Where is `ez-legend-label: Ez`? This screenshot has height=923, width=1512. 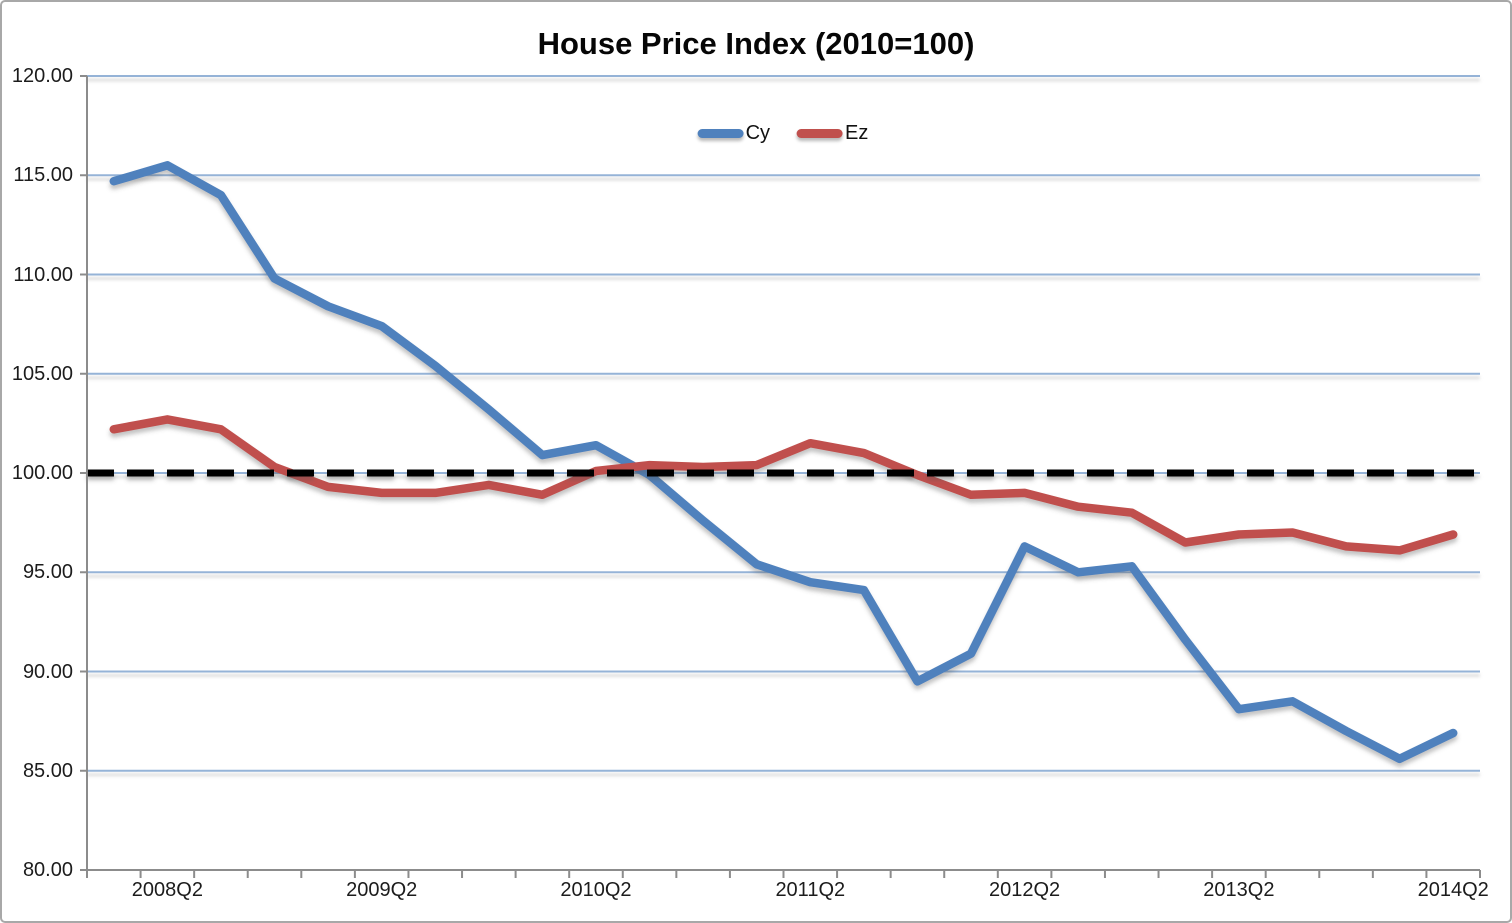 ez-legend-label: Ez is located at coordinates (857, 133).